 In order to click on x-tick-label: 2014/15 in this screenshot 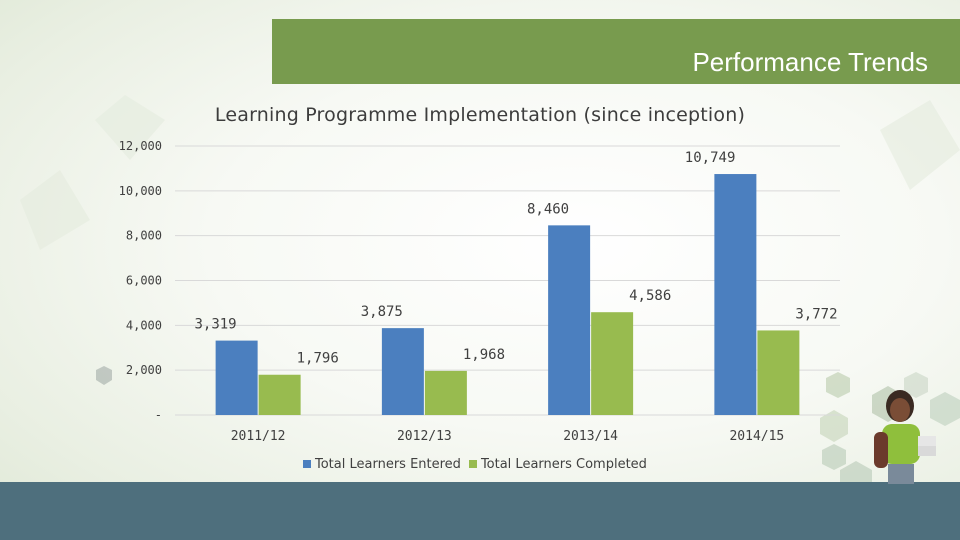, I will do `click(756, 436)`.